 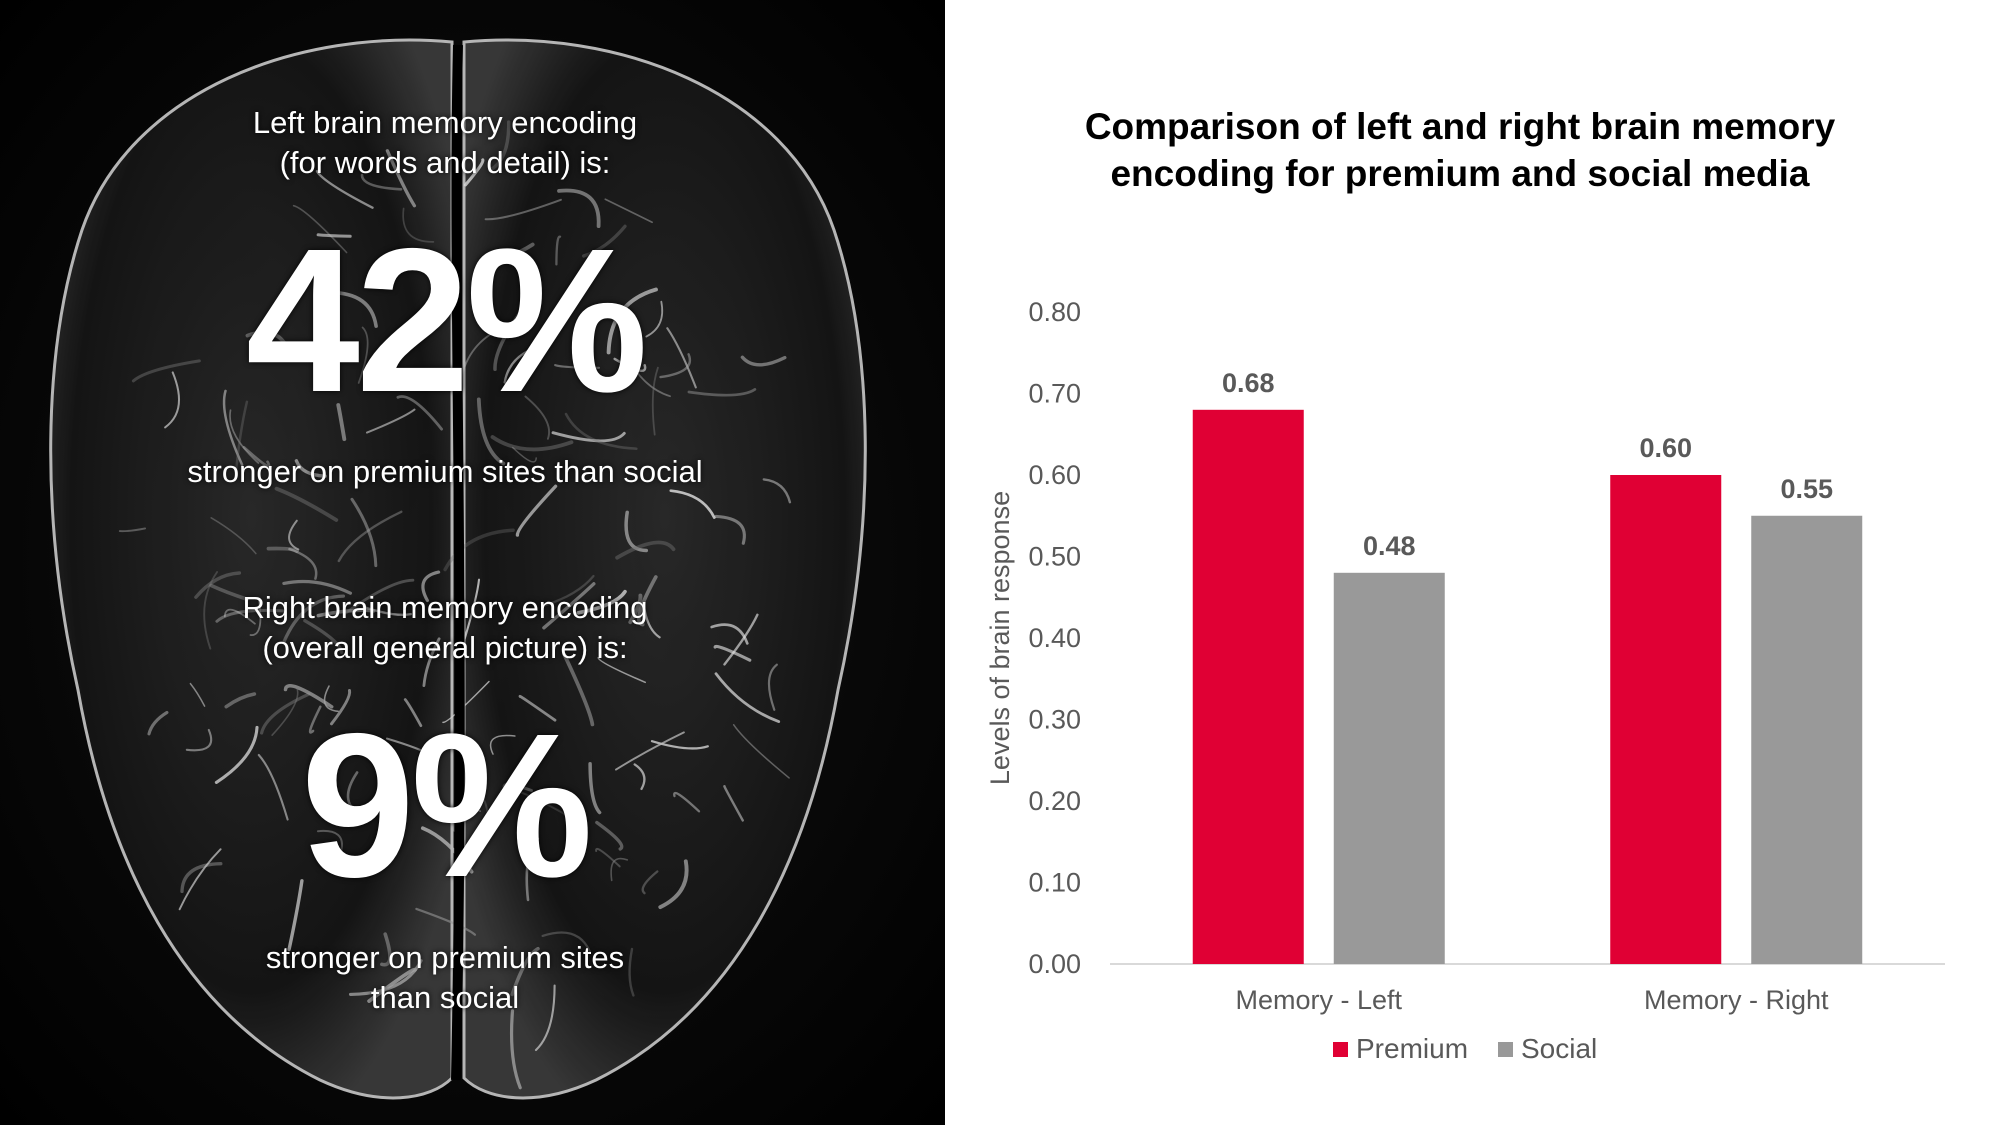 What do you see at coordinates (1318, 1000) in the screenshot?
I see `x-tick-label: Memory - Left` at bounding box center [1318, 1000].